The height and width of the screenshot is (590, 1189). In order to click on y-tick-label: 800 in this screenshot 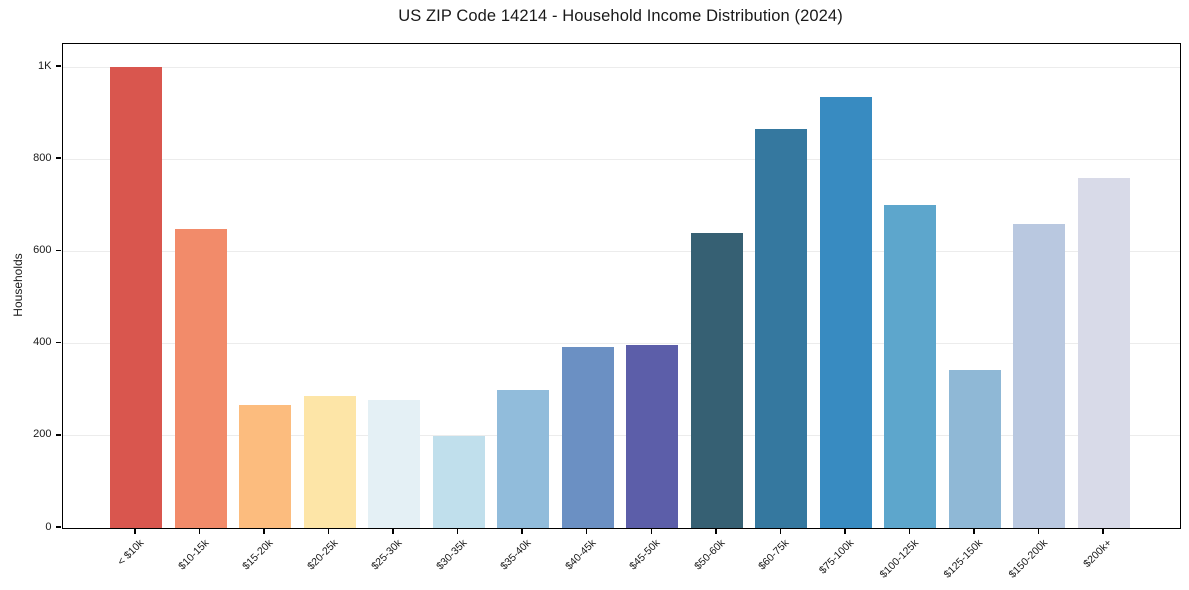, I will do `click(42, 157)`.